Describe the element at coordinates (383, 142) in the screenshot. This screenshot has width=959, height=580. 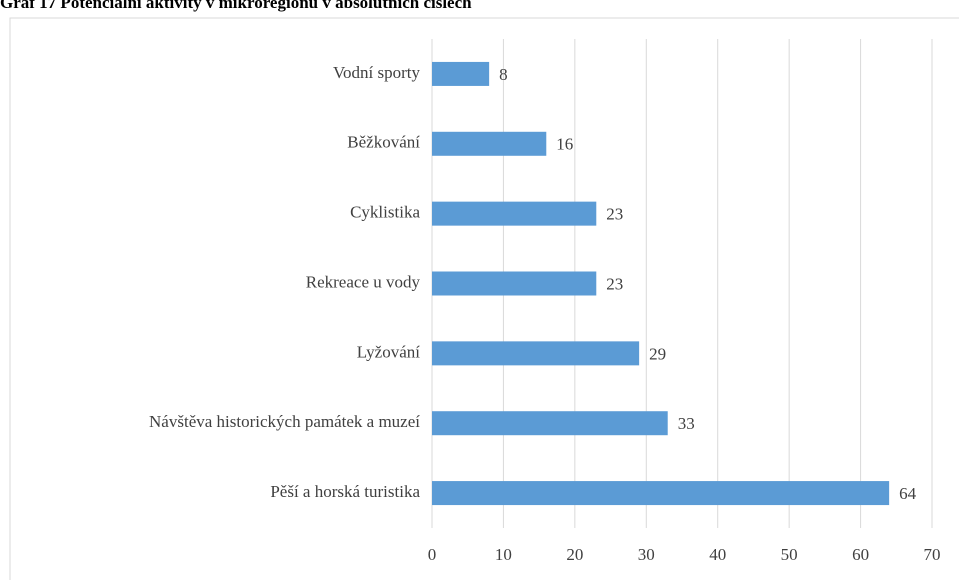
I see `y-tick-label: Běžkování` at that location.